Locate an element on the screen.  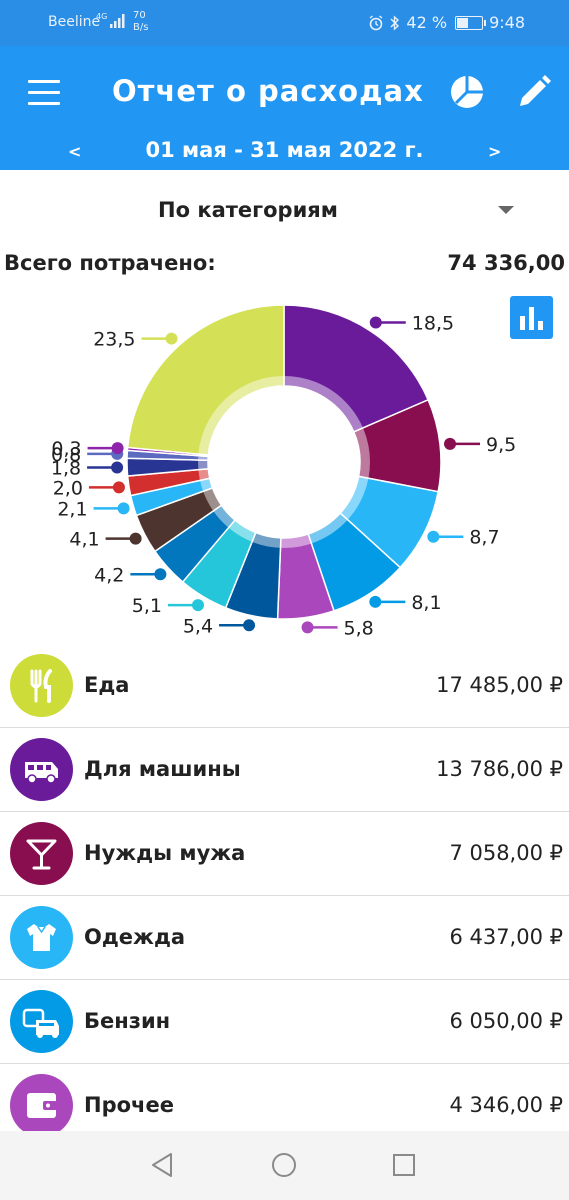
signal-icon is located at coordinates (117, 21).